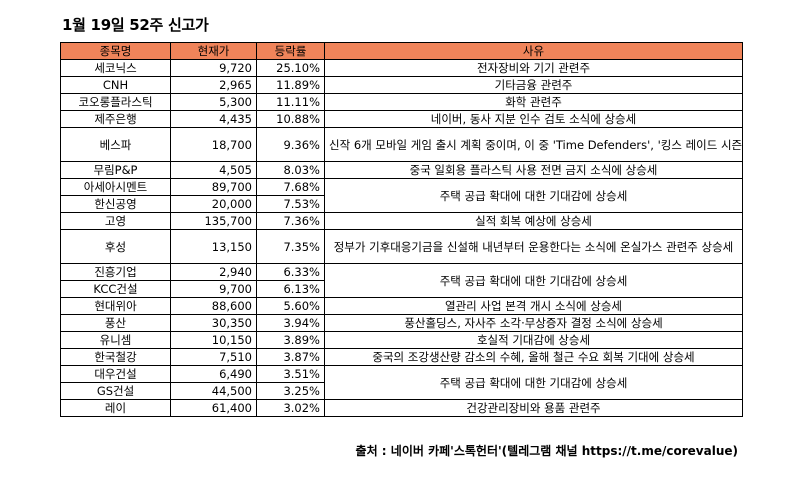 The height and width of the screenshot is (478, 800). I want to click on stock-price: 30,350, so click(213, 323).